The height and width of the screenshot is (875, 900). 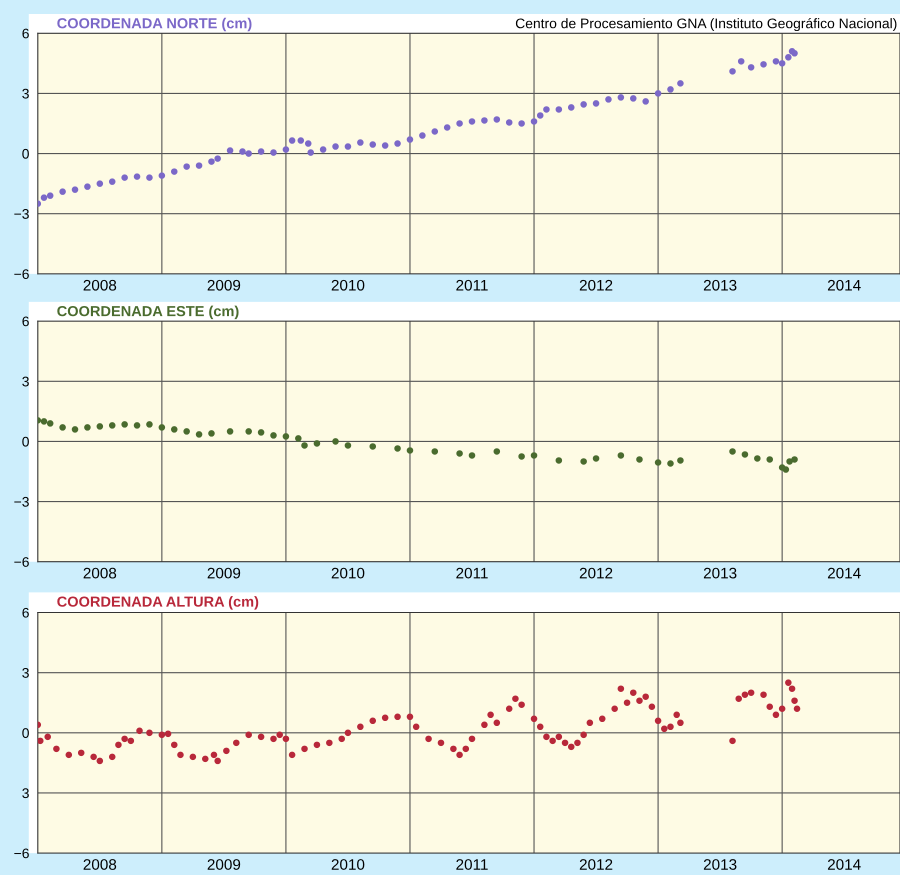 I want to click on chart-title: COORDENADA NORTE (cm), so click(x=154, y=25).